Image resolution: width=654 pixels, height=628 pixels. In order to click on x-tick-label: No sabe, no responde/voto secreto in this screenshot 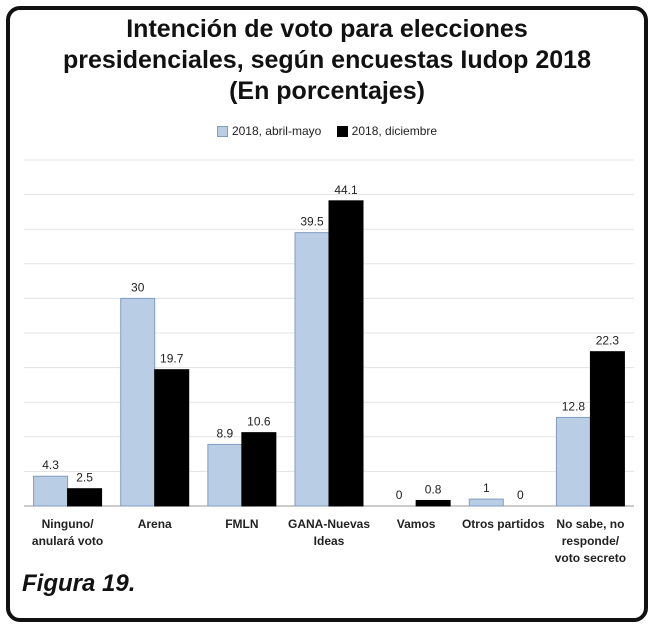, I will do `click(590, 541)`.